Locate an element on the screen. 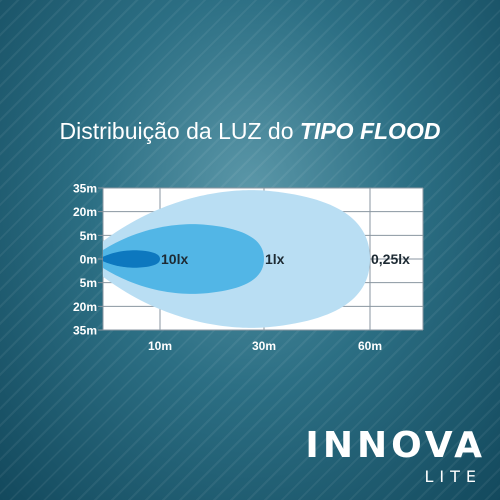 This screenshot has width=500, height=500. y-axis-ticks: 35m 20m 5m 0m 5m 20m 35m is located at coordinates (85, 260).